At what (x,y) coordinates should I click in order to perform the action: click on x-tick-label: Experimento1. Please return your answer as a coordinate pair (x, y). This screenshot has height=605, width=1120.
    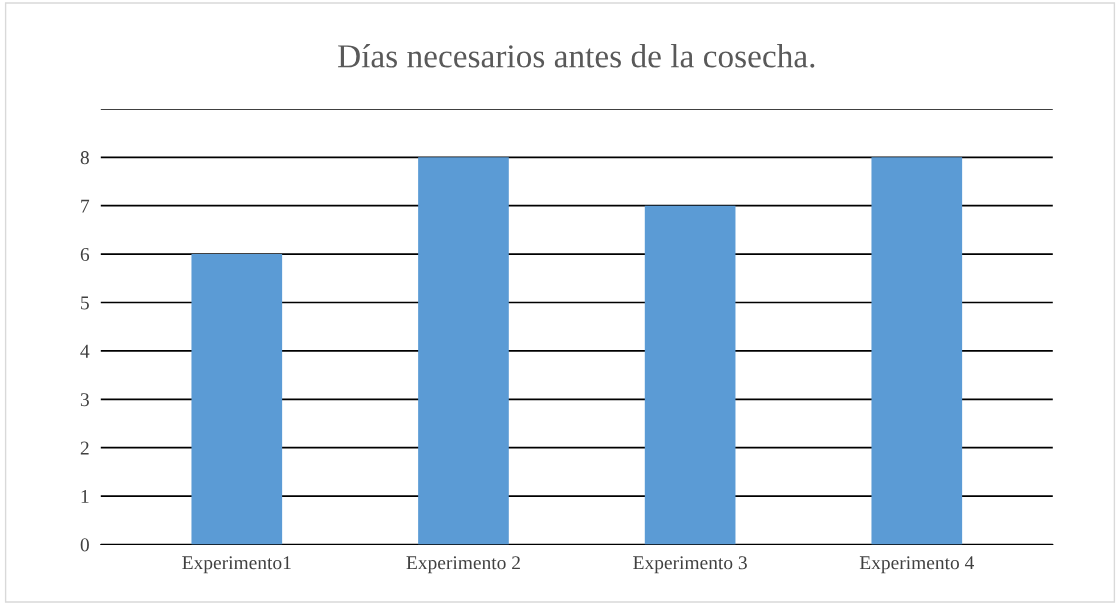
    Looking at the image, I should click on (236, 565).